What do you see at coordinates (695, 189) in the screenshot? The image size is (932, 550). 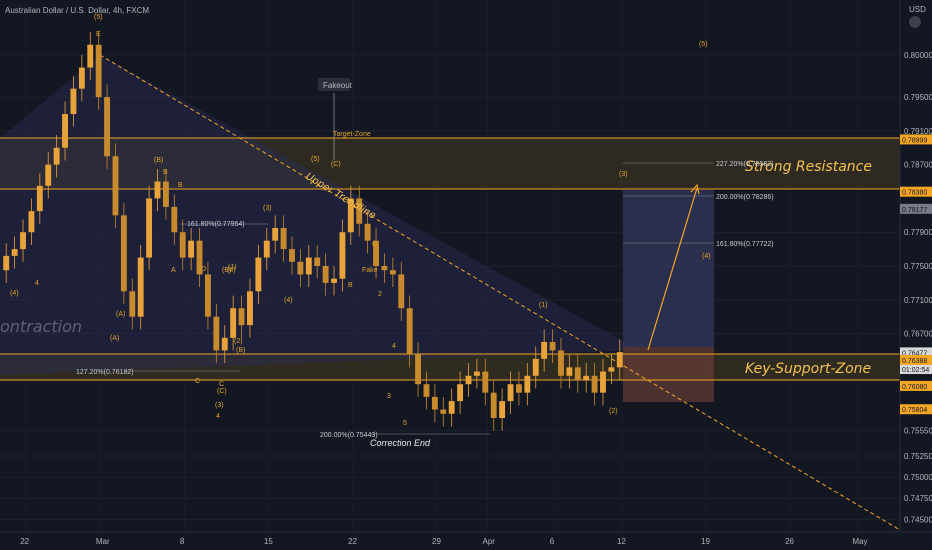 I see `projection-arrowhead` at bounding box center [695, 189].